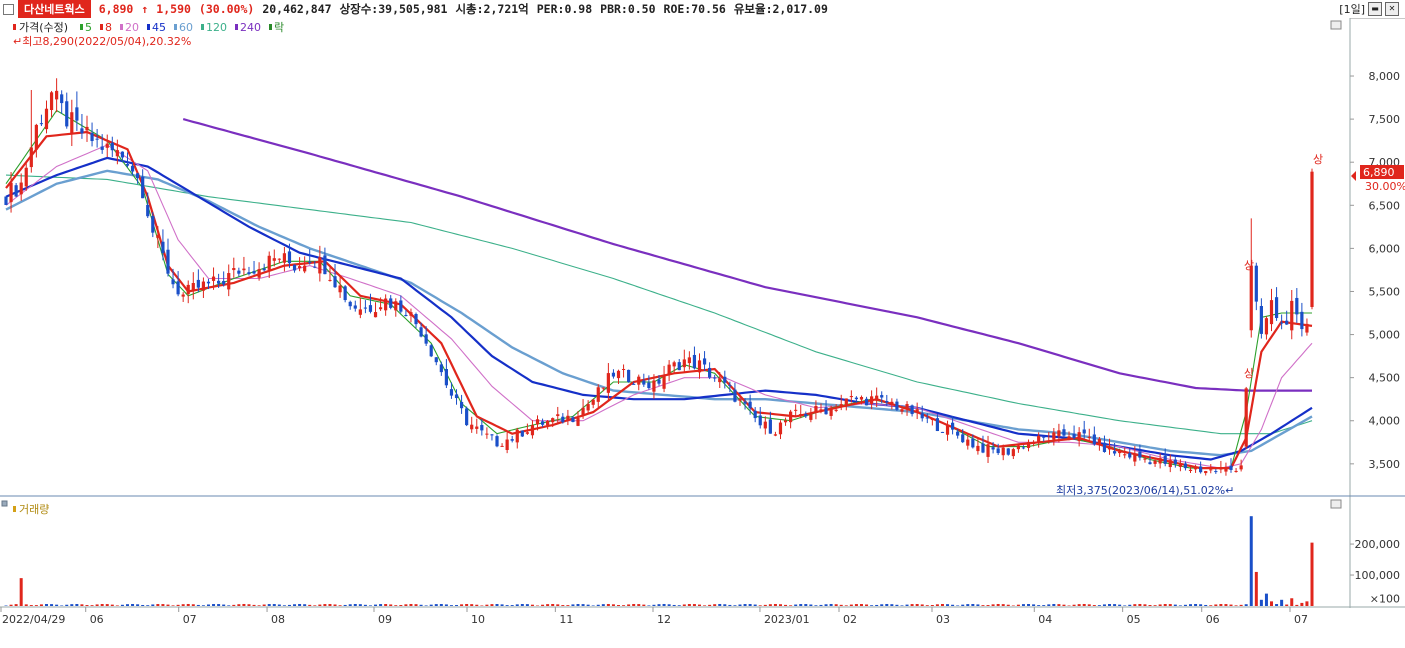  I want to click on legend-ma-label: 8, so click(108, 27).